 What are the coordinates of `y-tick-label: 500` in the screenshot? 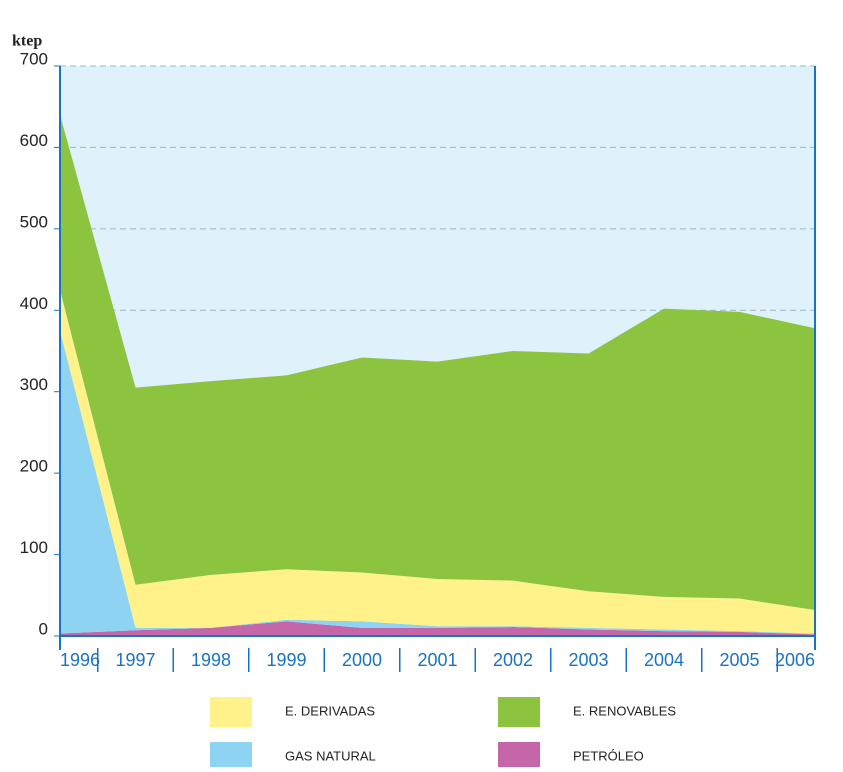 It's located at (34, 221).